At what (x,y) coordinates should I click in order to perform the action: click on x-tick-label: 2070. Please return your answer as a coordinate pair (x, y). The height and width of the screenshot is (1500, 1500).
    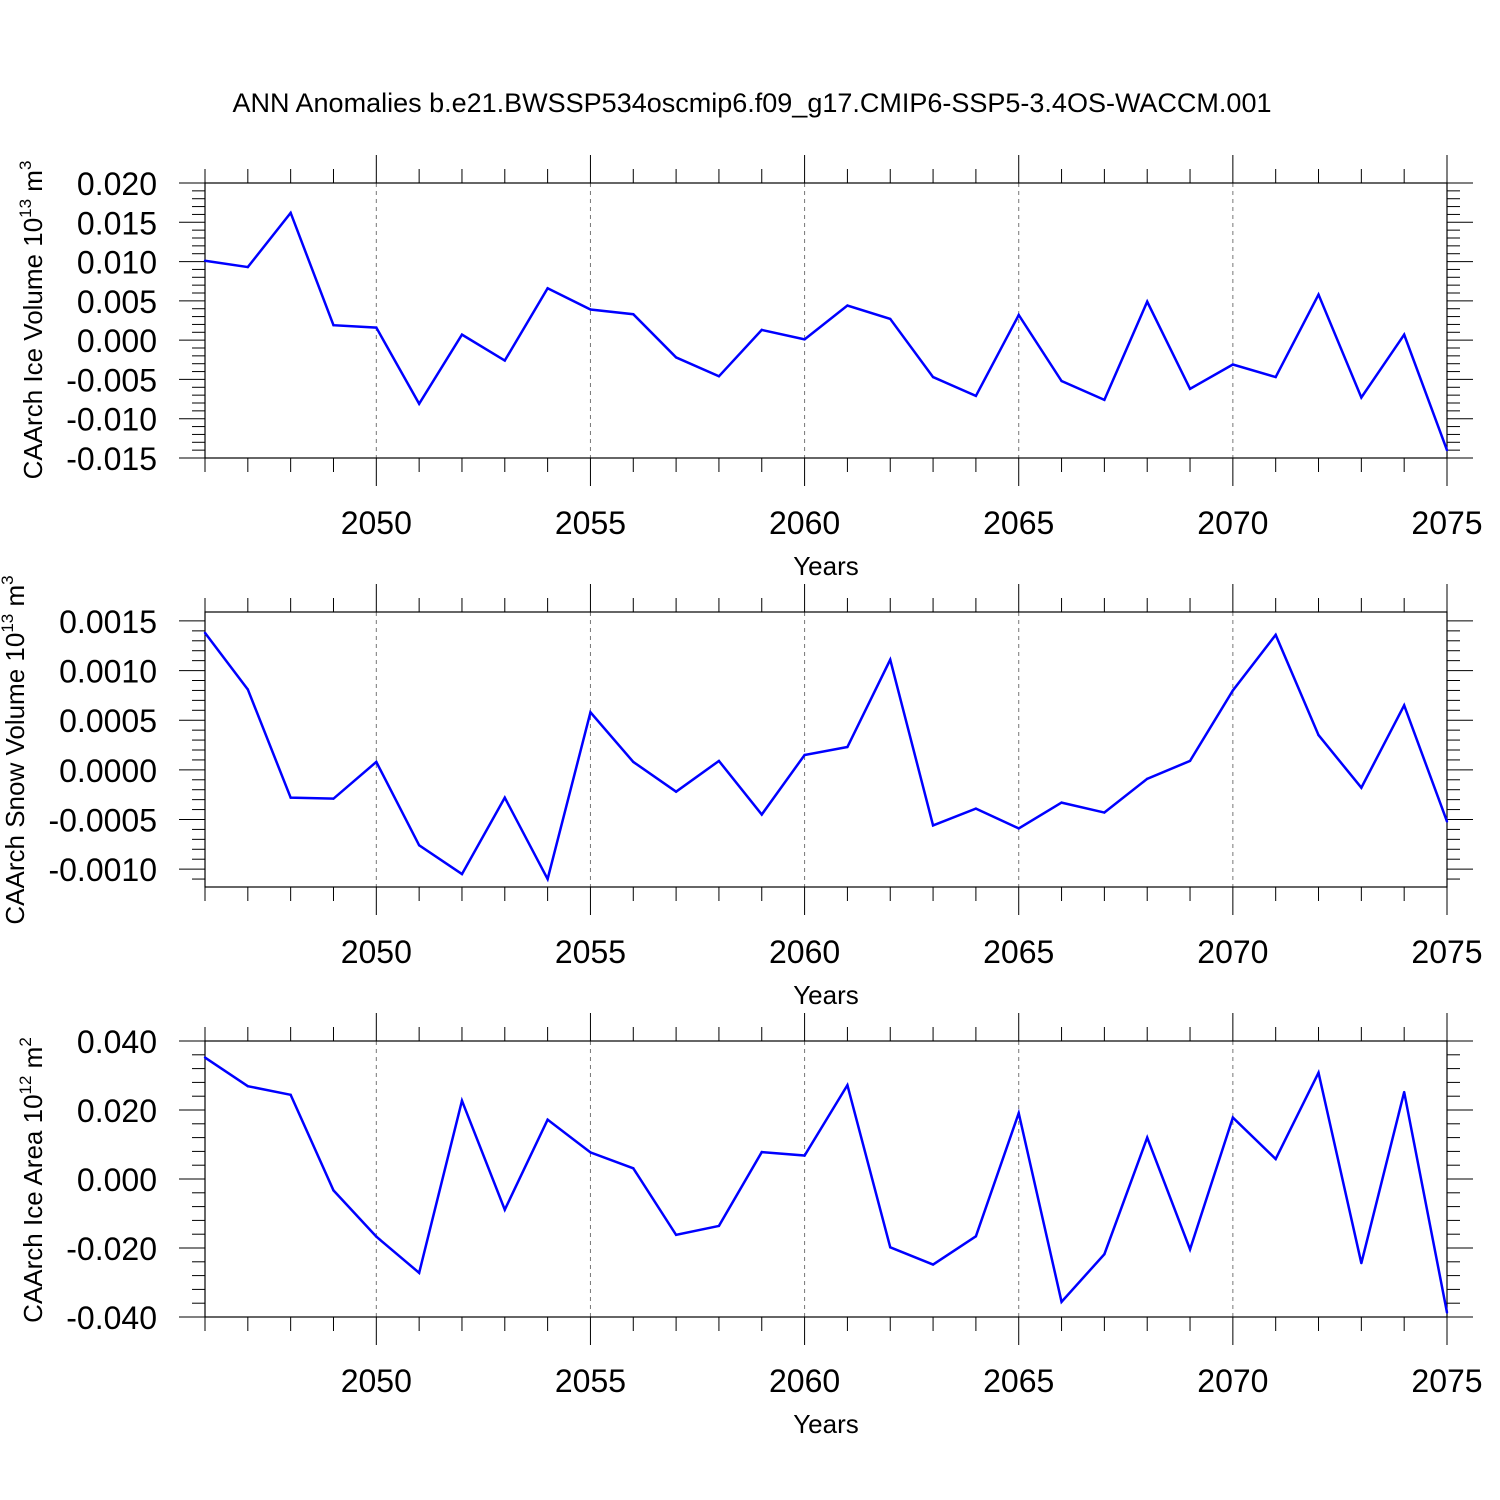
    Looking at the image, I should click on (1232, 1381).